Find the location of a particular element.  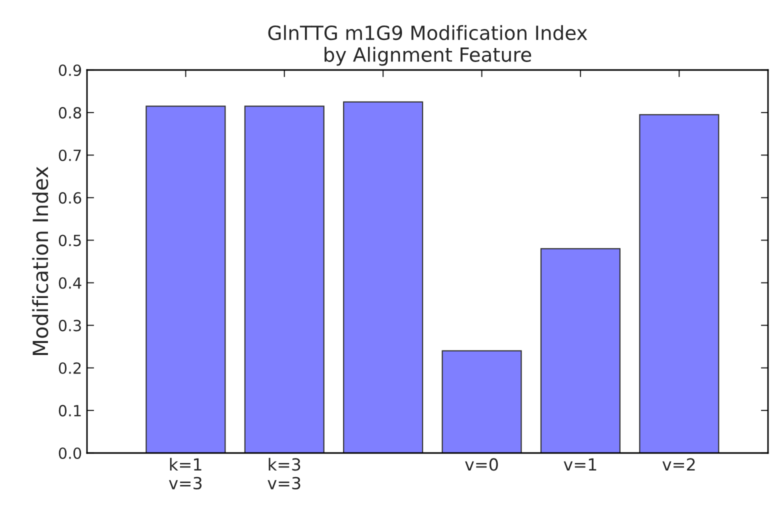

y-tick-label: 0.0 is located at coordinates (70, 453).